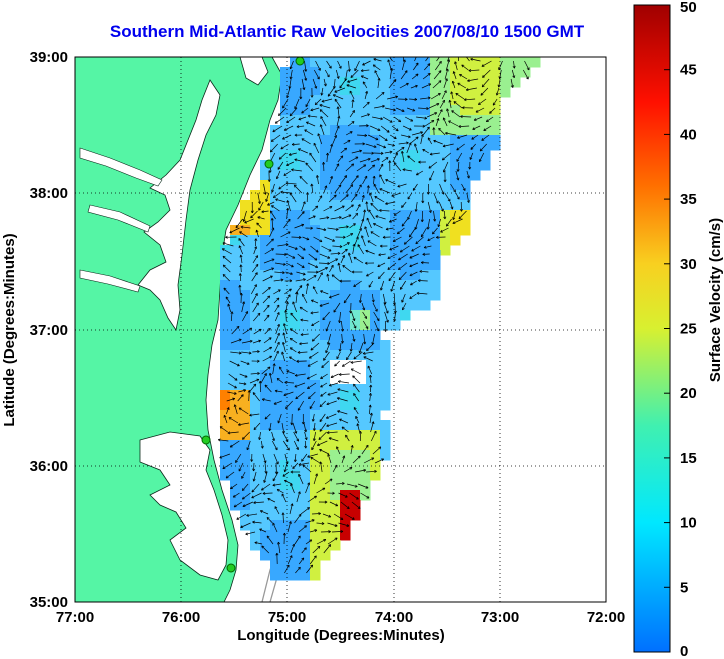 Image resolution: width=724 pixels, height=659 pixels. Describe the element at coordinates (688, 523) in the screenshot. I see `colorbar-tick-label: 10` at that location.